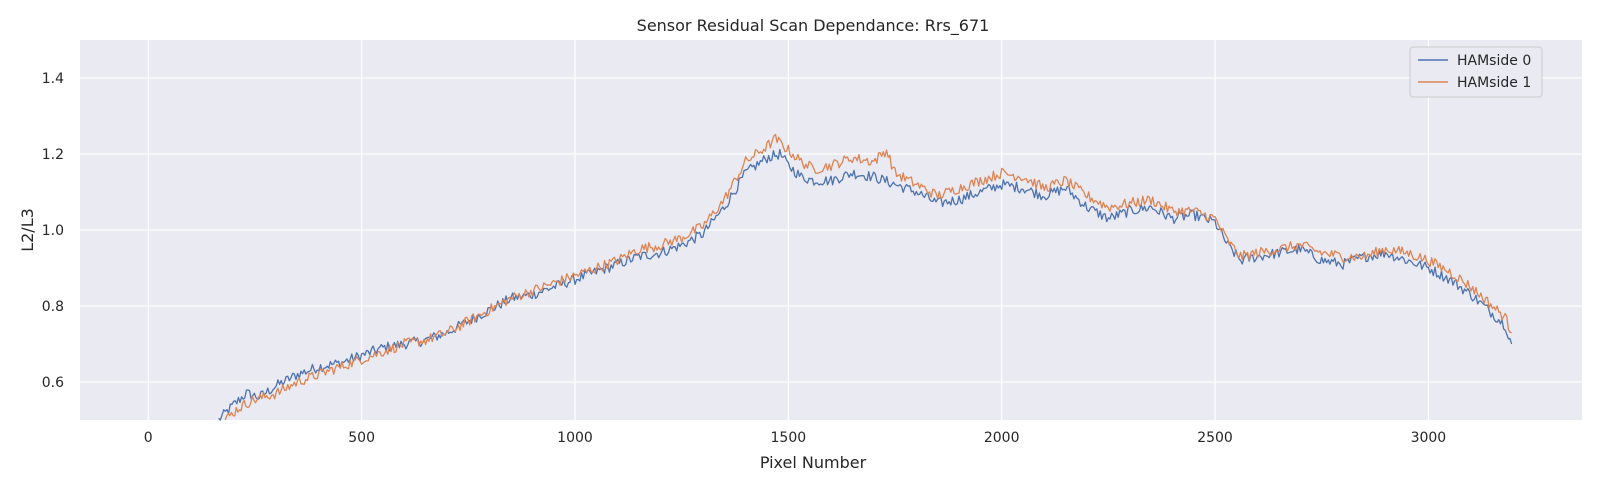 The width and height of the screenshot is (1600, 500). What do you see at coordinates (53, 383) in the screenshot?
I see `y-tick-label: 0.6` at bounding box center [53, 383].